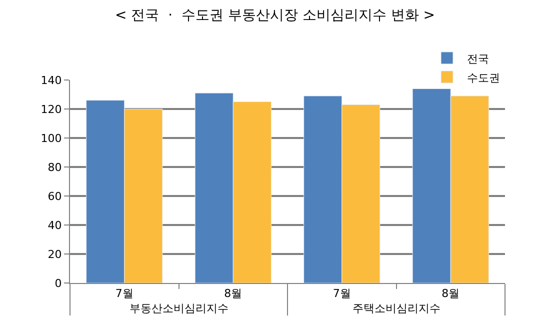 This screenshot has height=327, width=550. I want to click on y-tick-label: 140, so click(51, 80).